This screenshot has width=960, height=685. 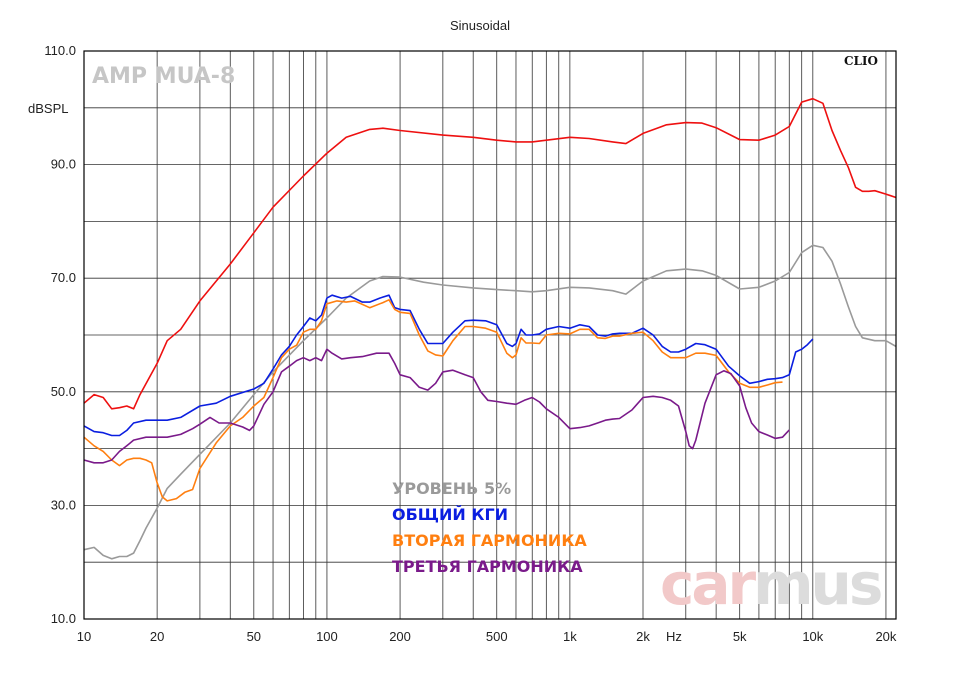 I want to click on y-tick-label: 90.0, so click(x=63, y=164).